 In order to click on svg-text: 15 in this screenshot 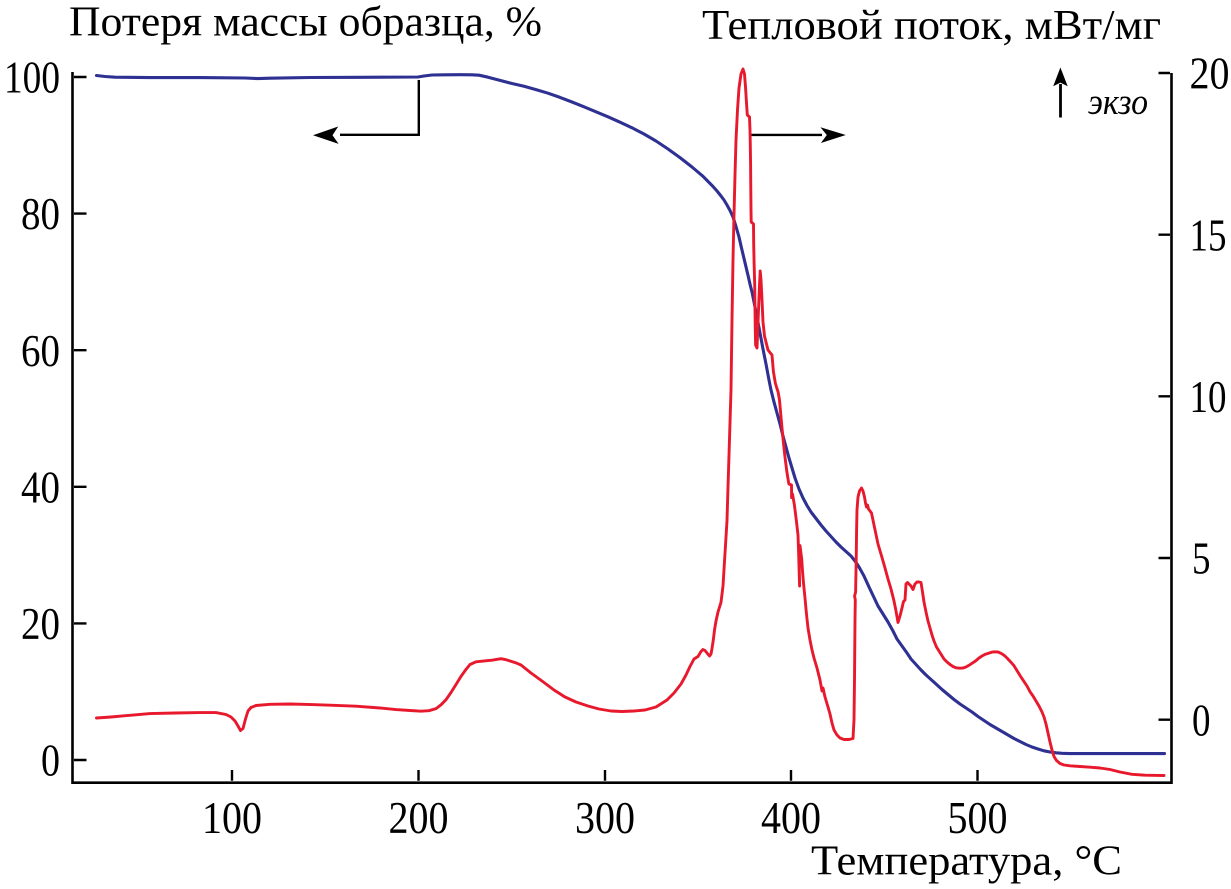, I will do `click(1208, 234)`.